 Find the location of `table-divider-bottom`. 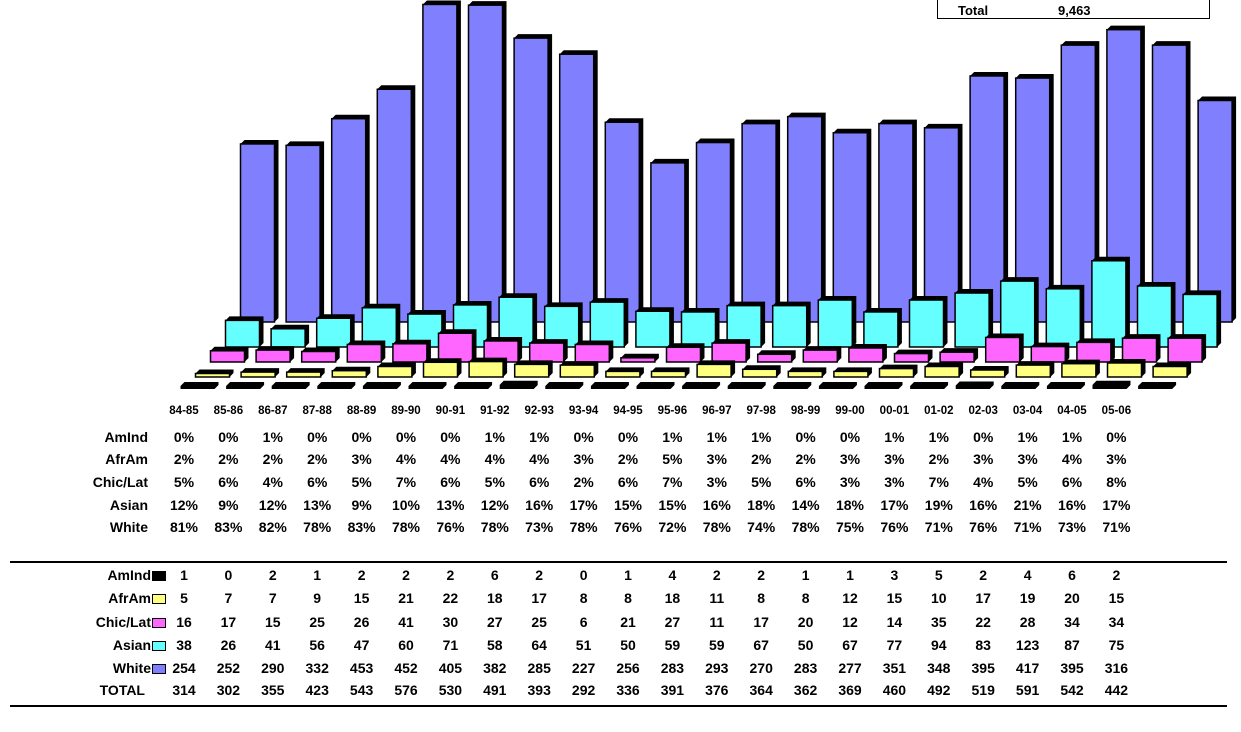

table-divider-bottom is located at coordinates (618, 706).